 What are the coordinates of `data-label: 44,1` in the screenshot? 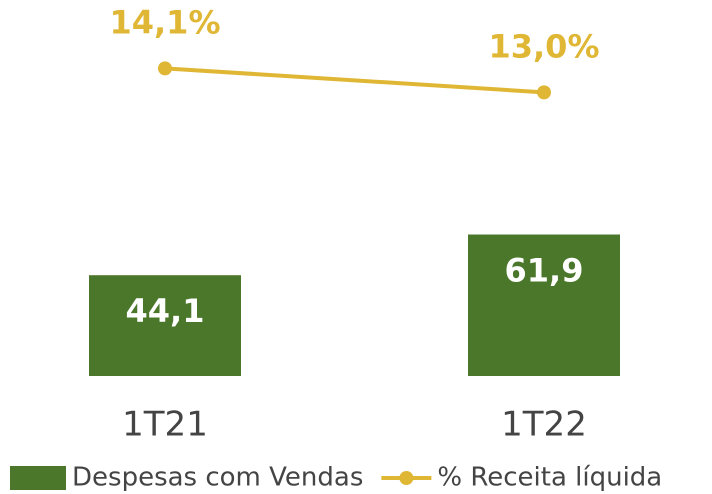 It's located at (165, 311).